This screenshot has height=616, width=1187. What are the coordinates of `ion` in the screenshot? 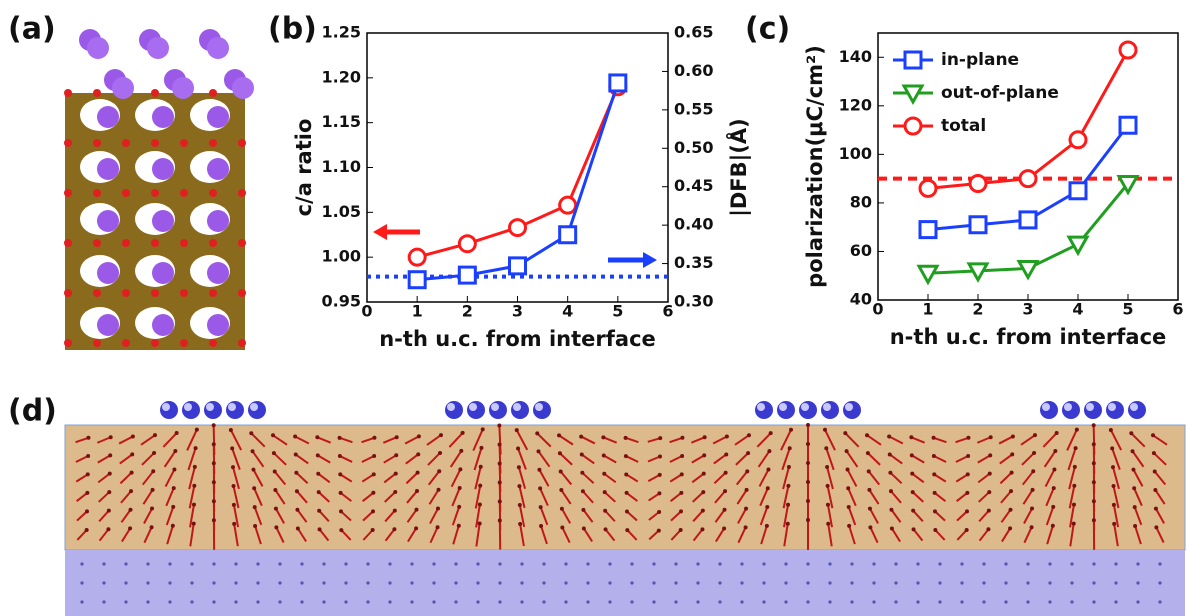 It's located at (764, 410).